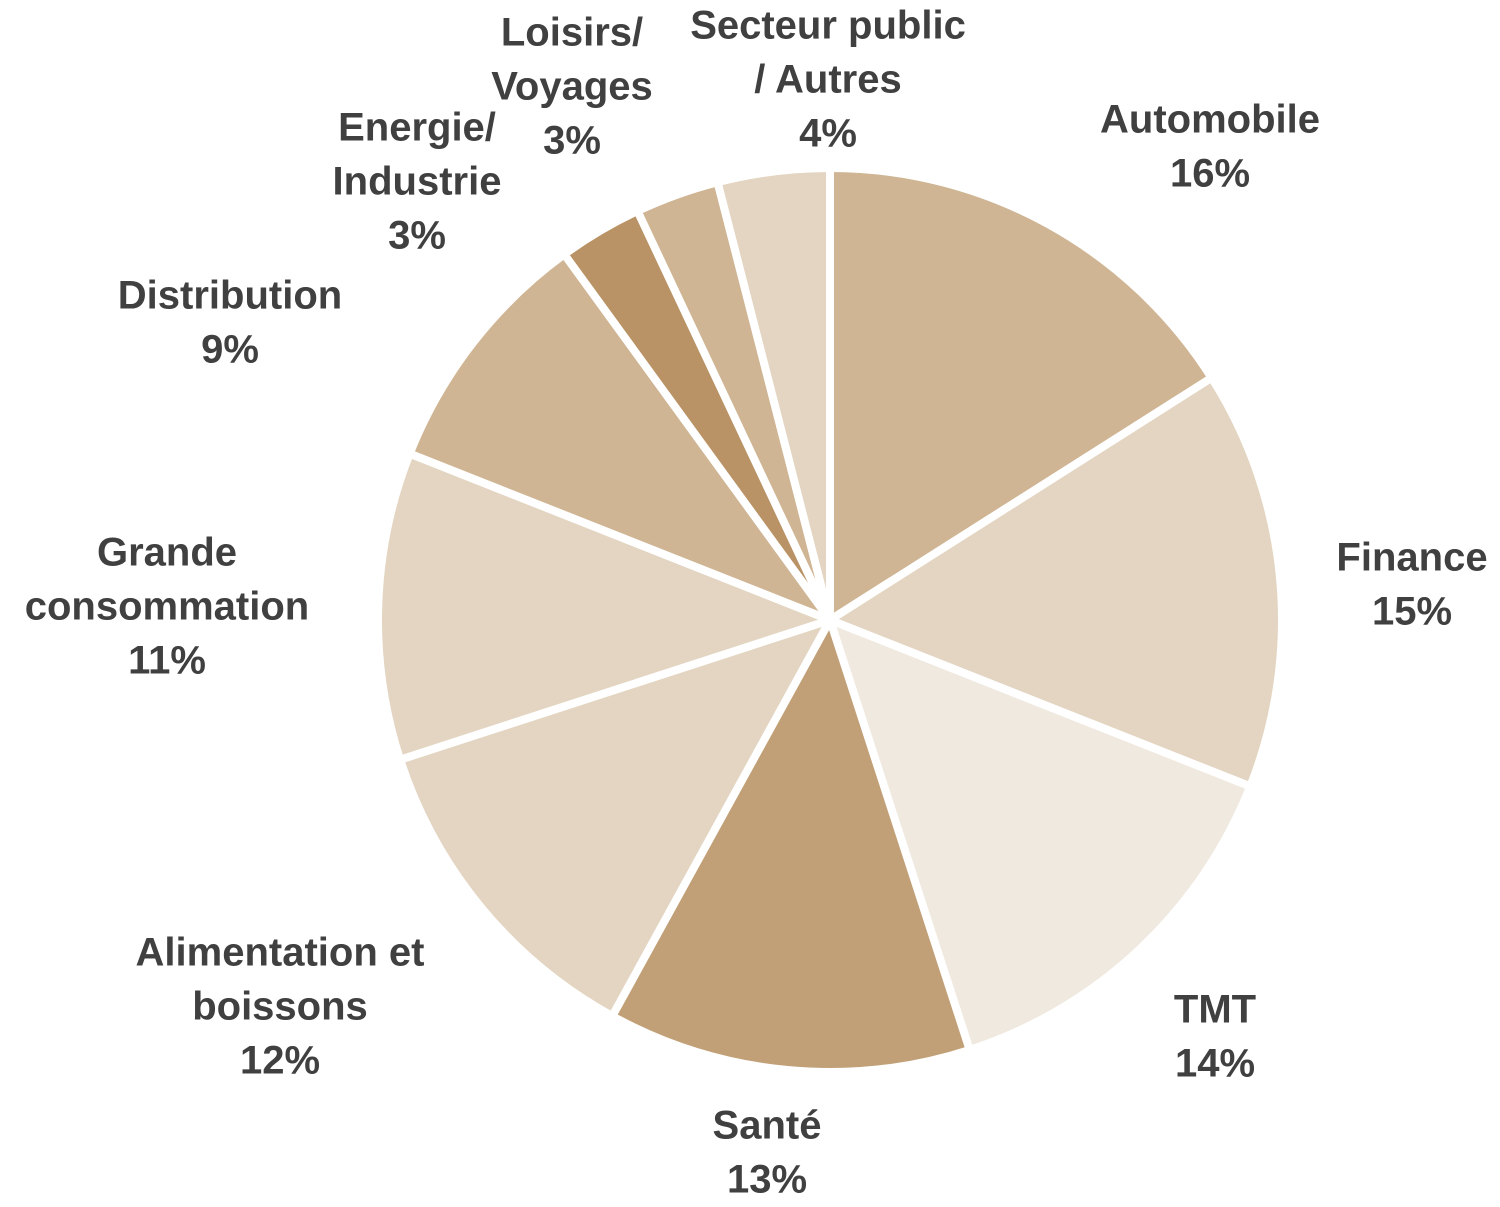 The width and height of the screenshot is (1500, 1207). Describe the element at coordinates (572, 33) in the screenshot. I see `slice-label: Loisirs/` at that location.